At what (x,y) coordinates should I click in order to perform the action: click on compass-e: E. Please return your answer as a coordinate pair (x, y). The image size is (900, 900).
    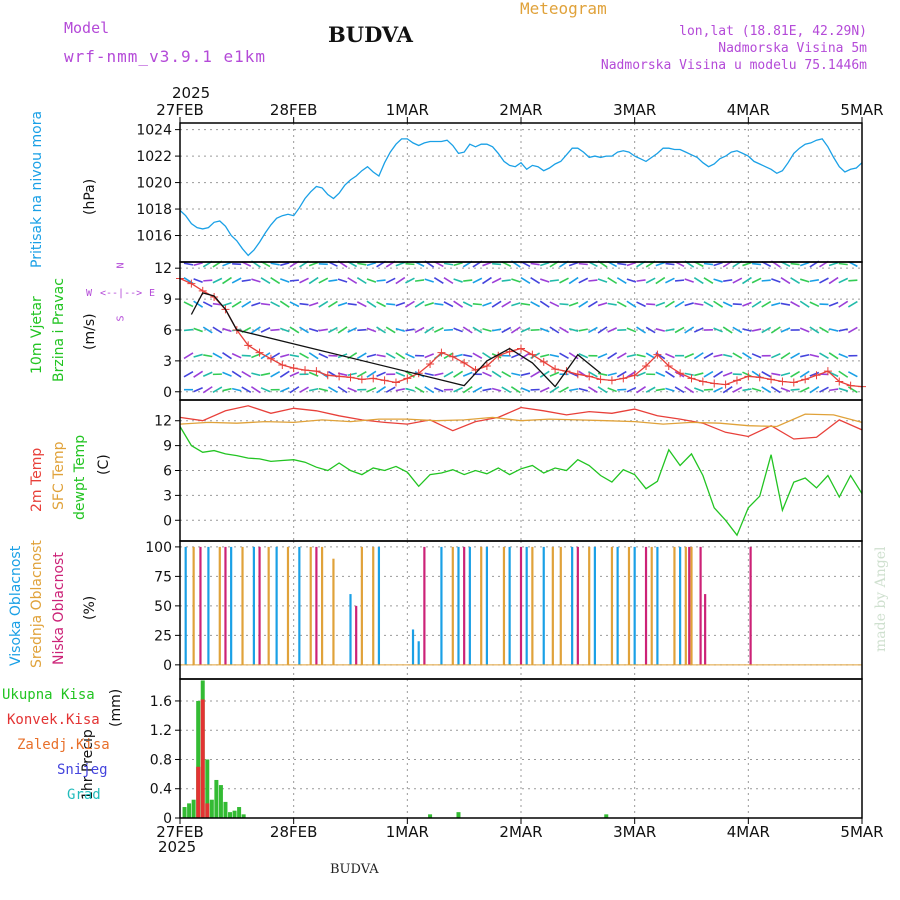
    Looking at the image, I should click on (152, 293).